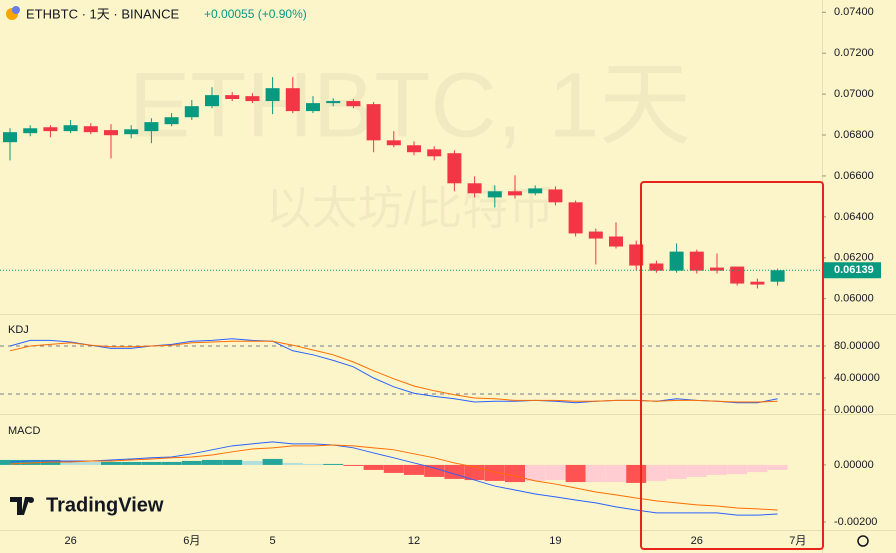 Image resolution: width=896 pixels, height=553 pixels. I want to click on y-tick-label: 0.06400, so click(854, 217).